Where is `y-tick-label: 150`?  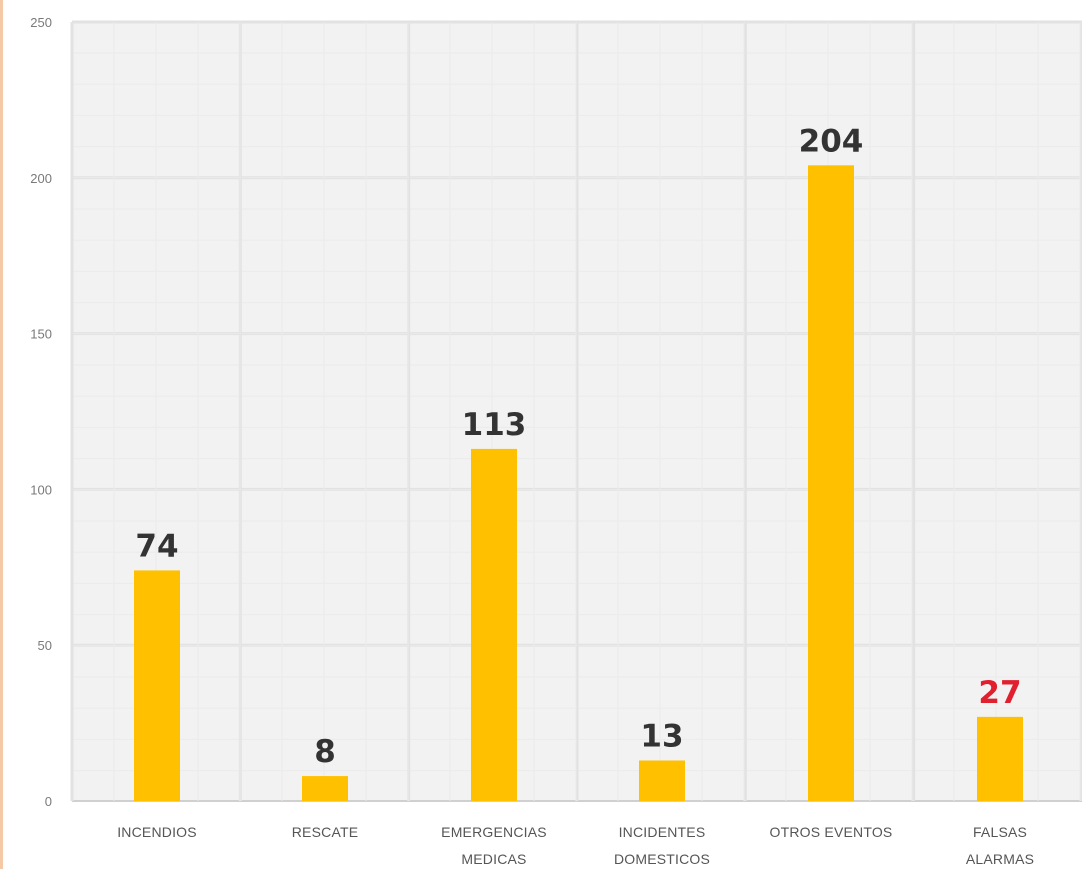
y-tick-label: 150 is located at coordinates (41, 334).